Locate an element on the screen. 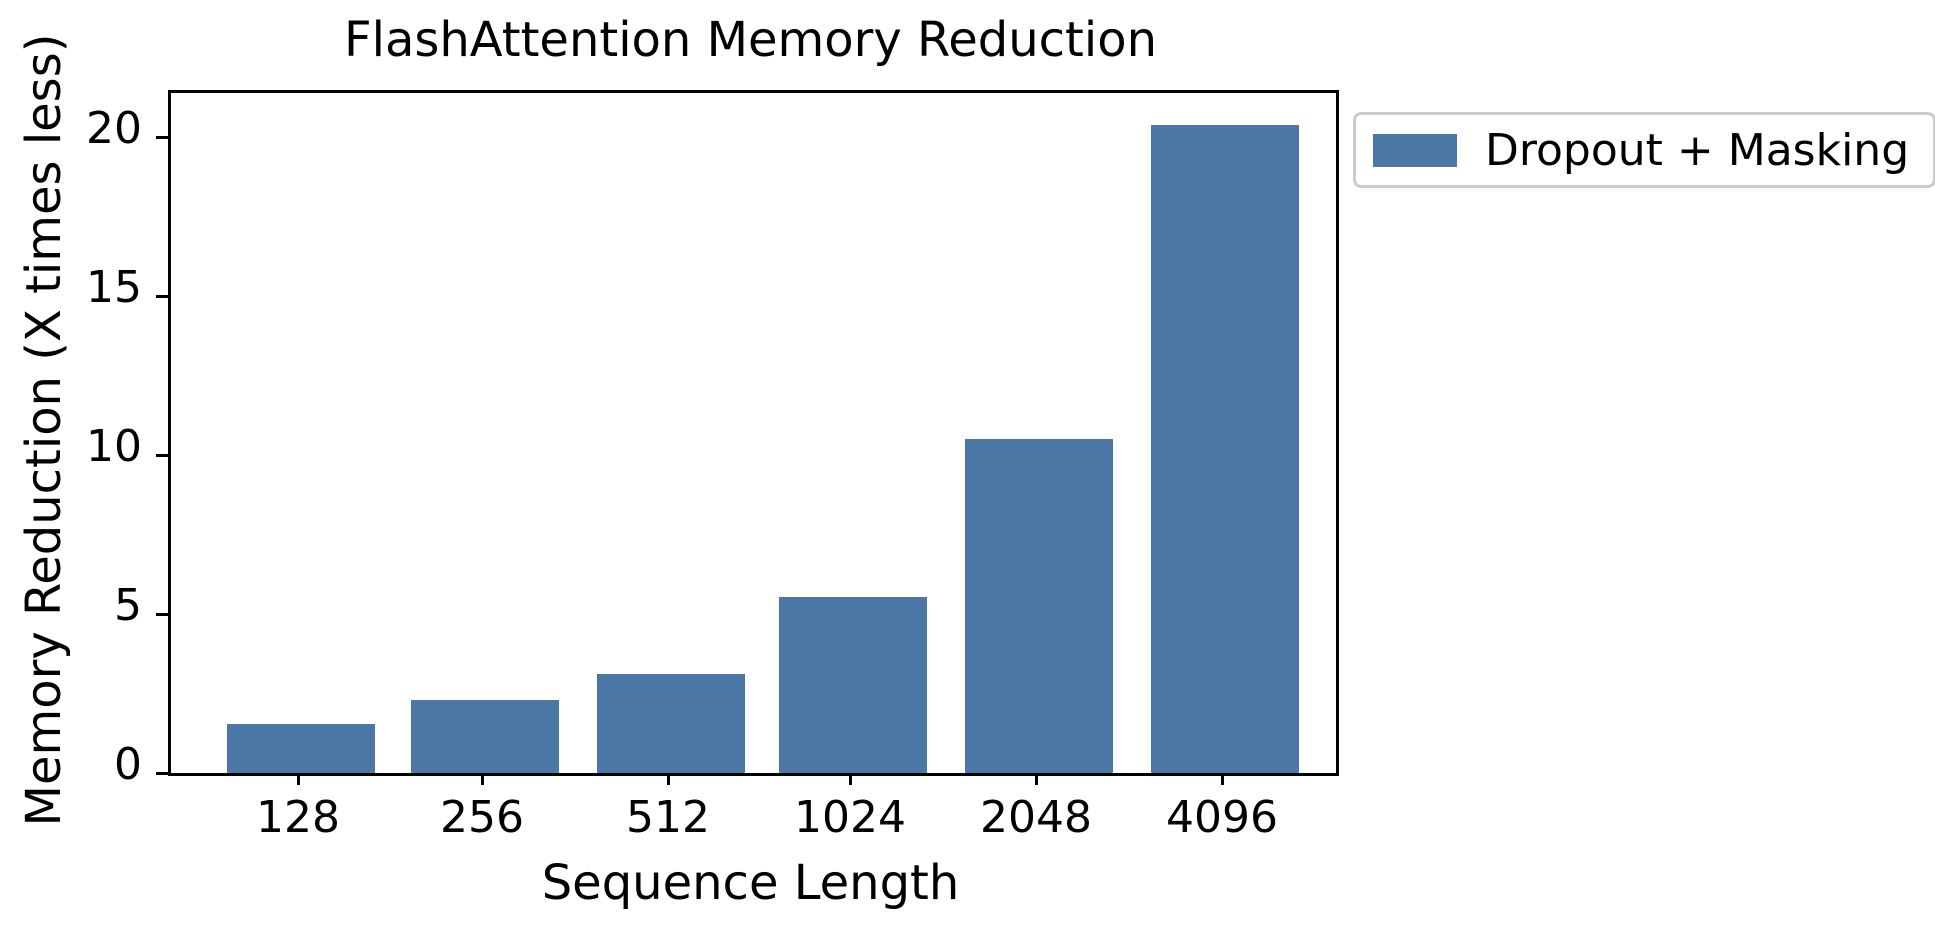  legend-color-swatch is located at coordinates (1415, 150).